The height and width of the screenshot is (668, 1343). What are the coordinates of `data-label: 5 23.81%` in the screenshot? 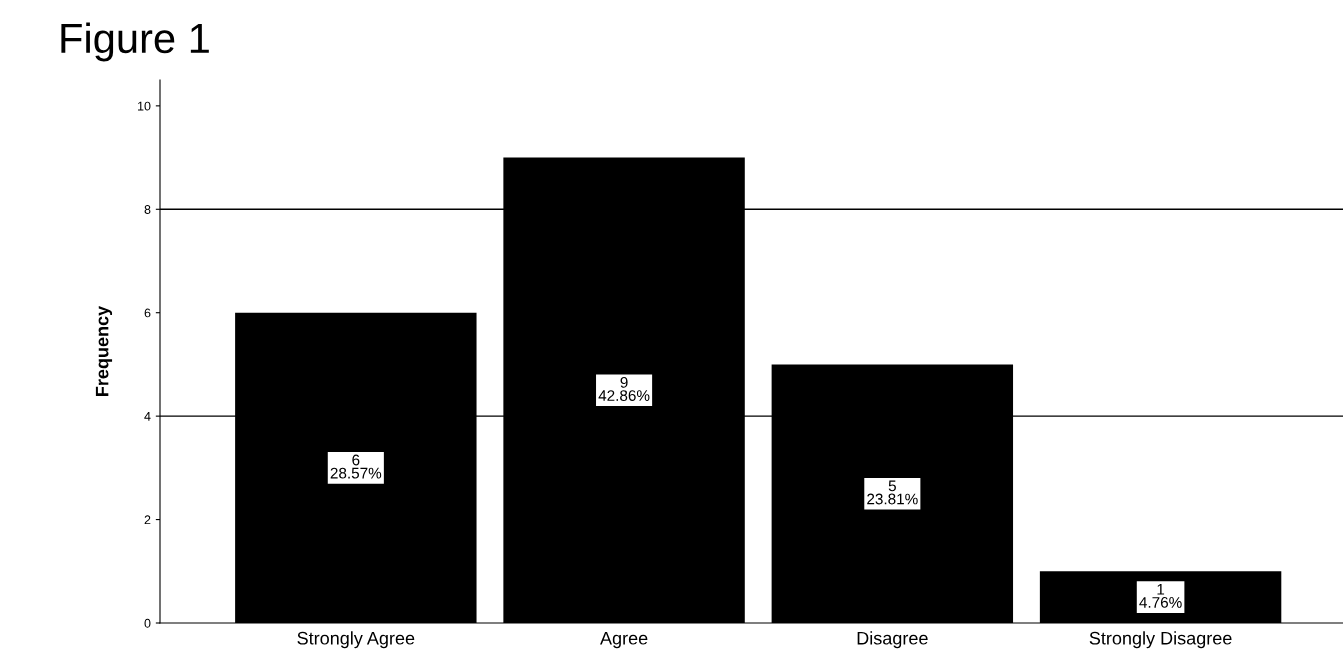 It's located at (892, 492).